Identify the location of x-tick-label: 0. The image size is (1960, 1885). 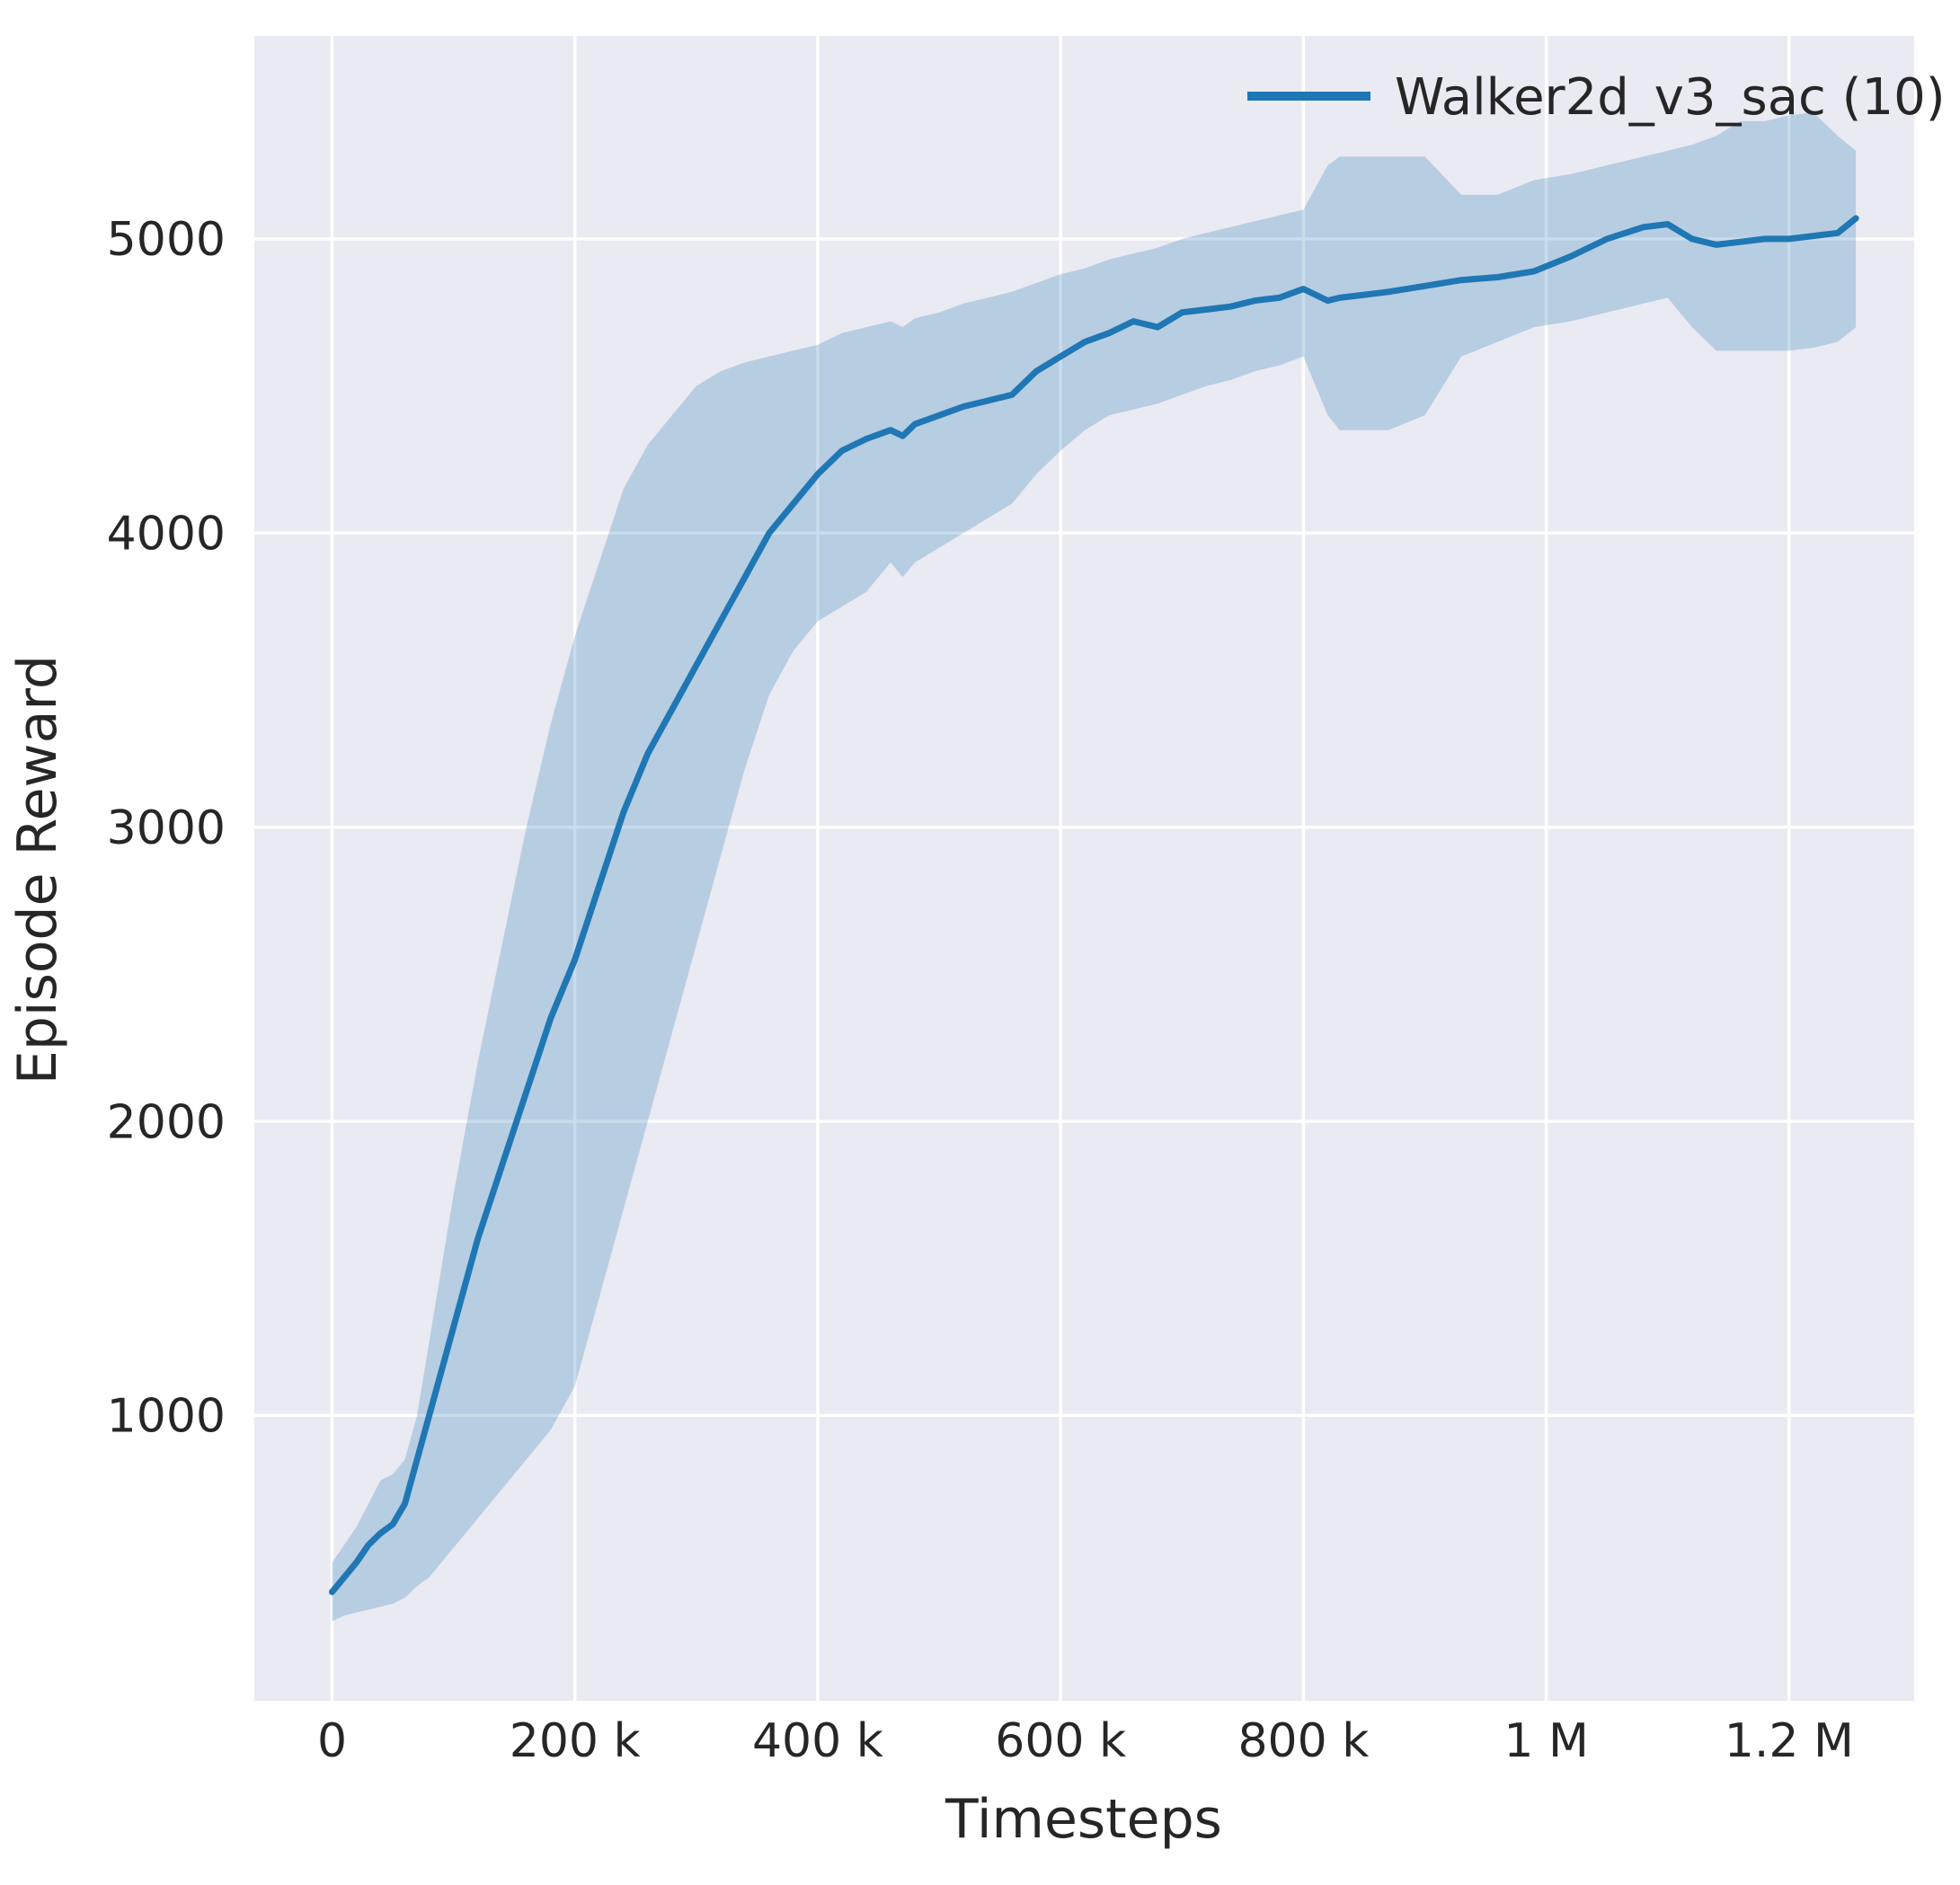
(332, 1741).